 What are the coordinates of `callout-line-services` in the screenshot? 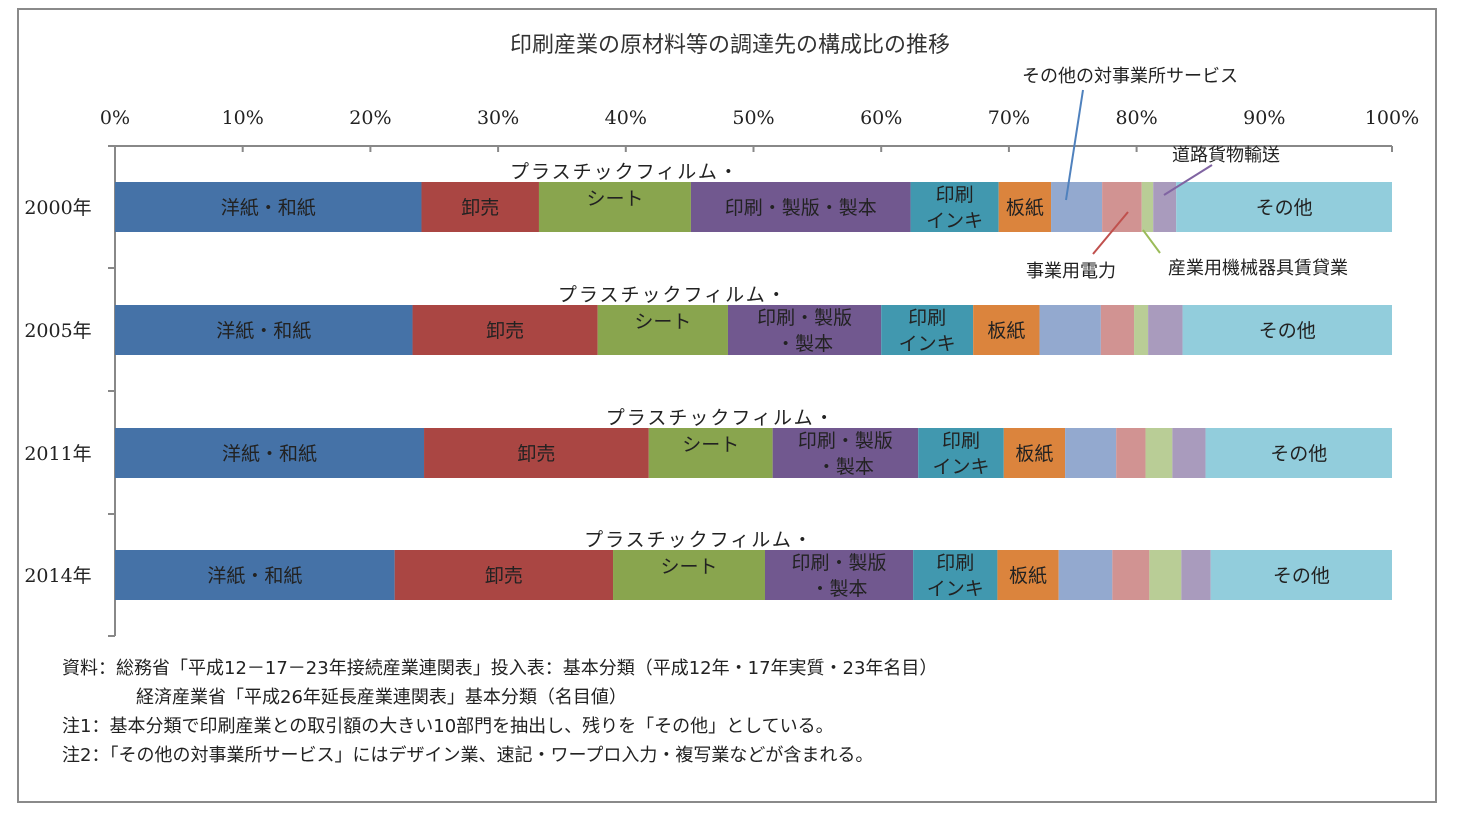 It's located at (1074, 145).